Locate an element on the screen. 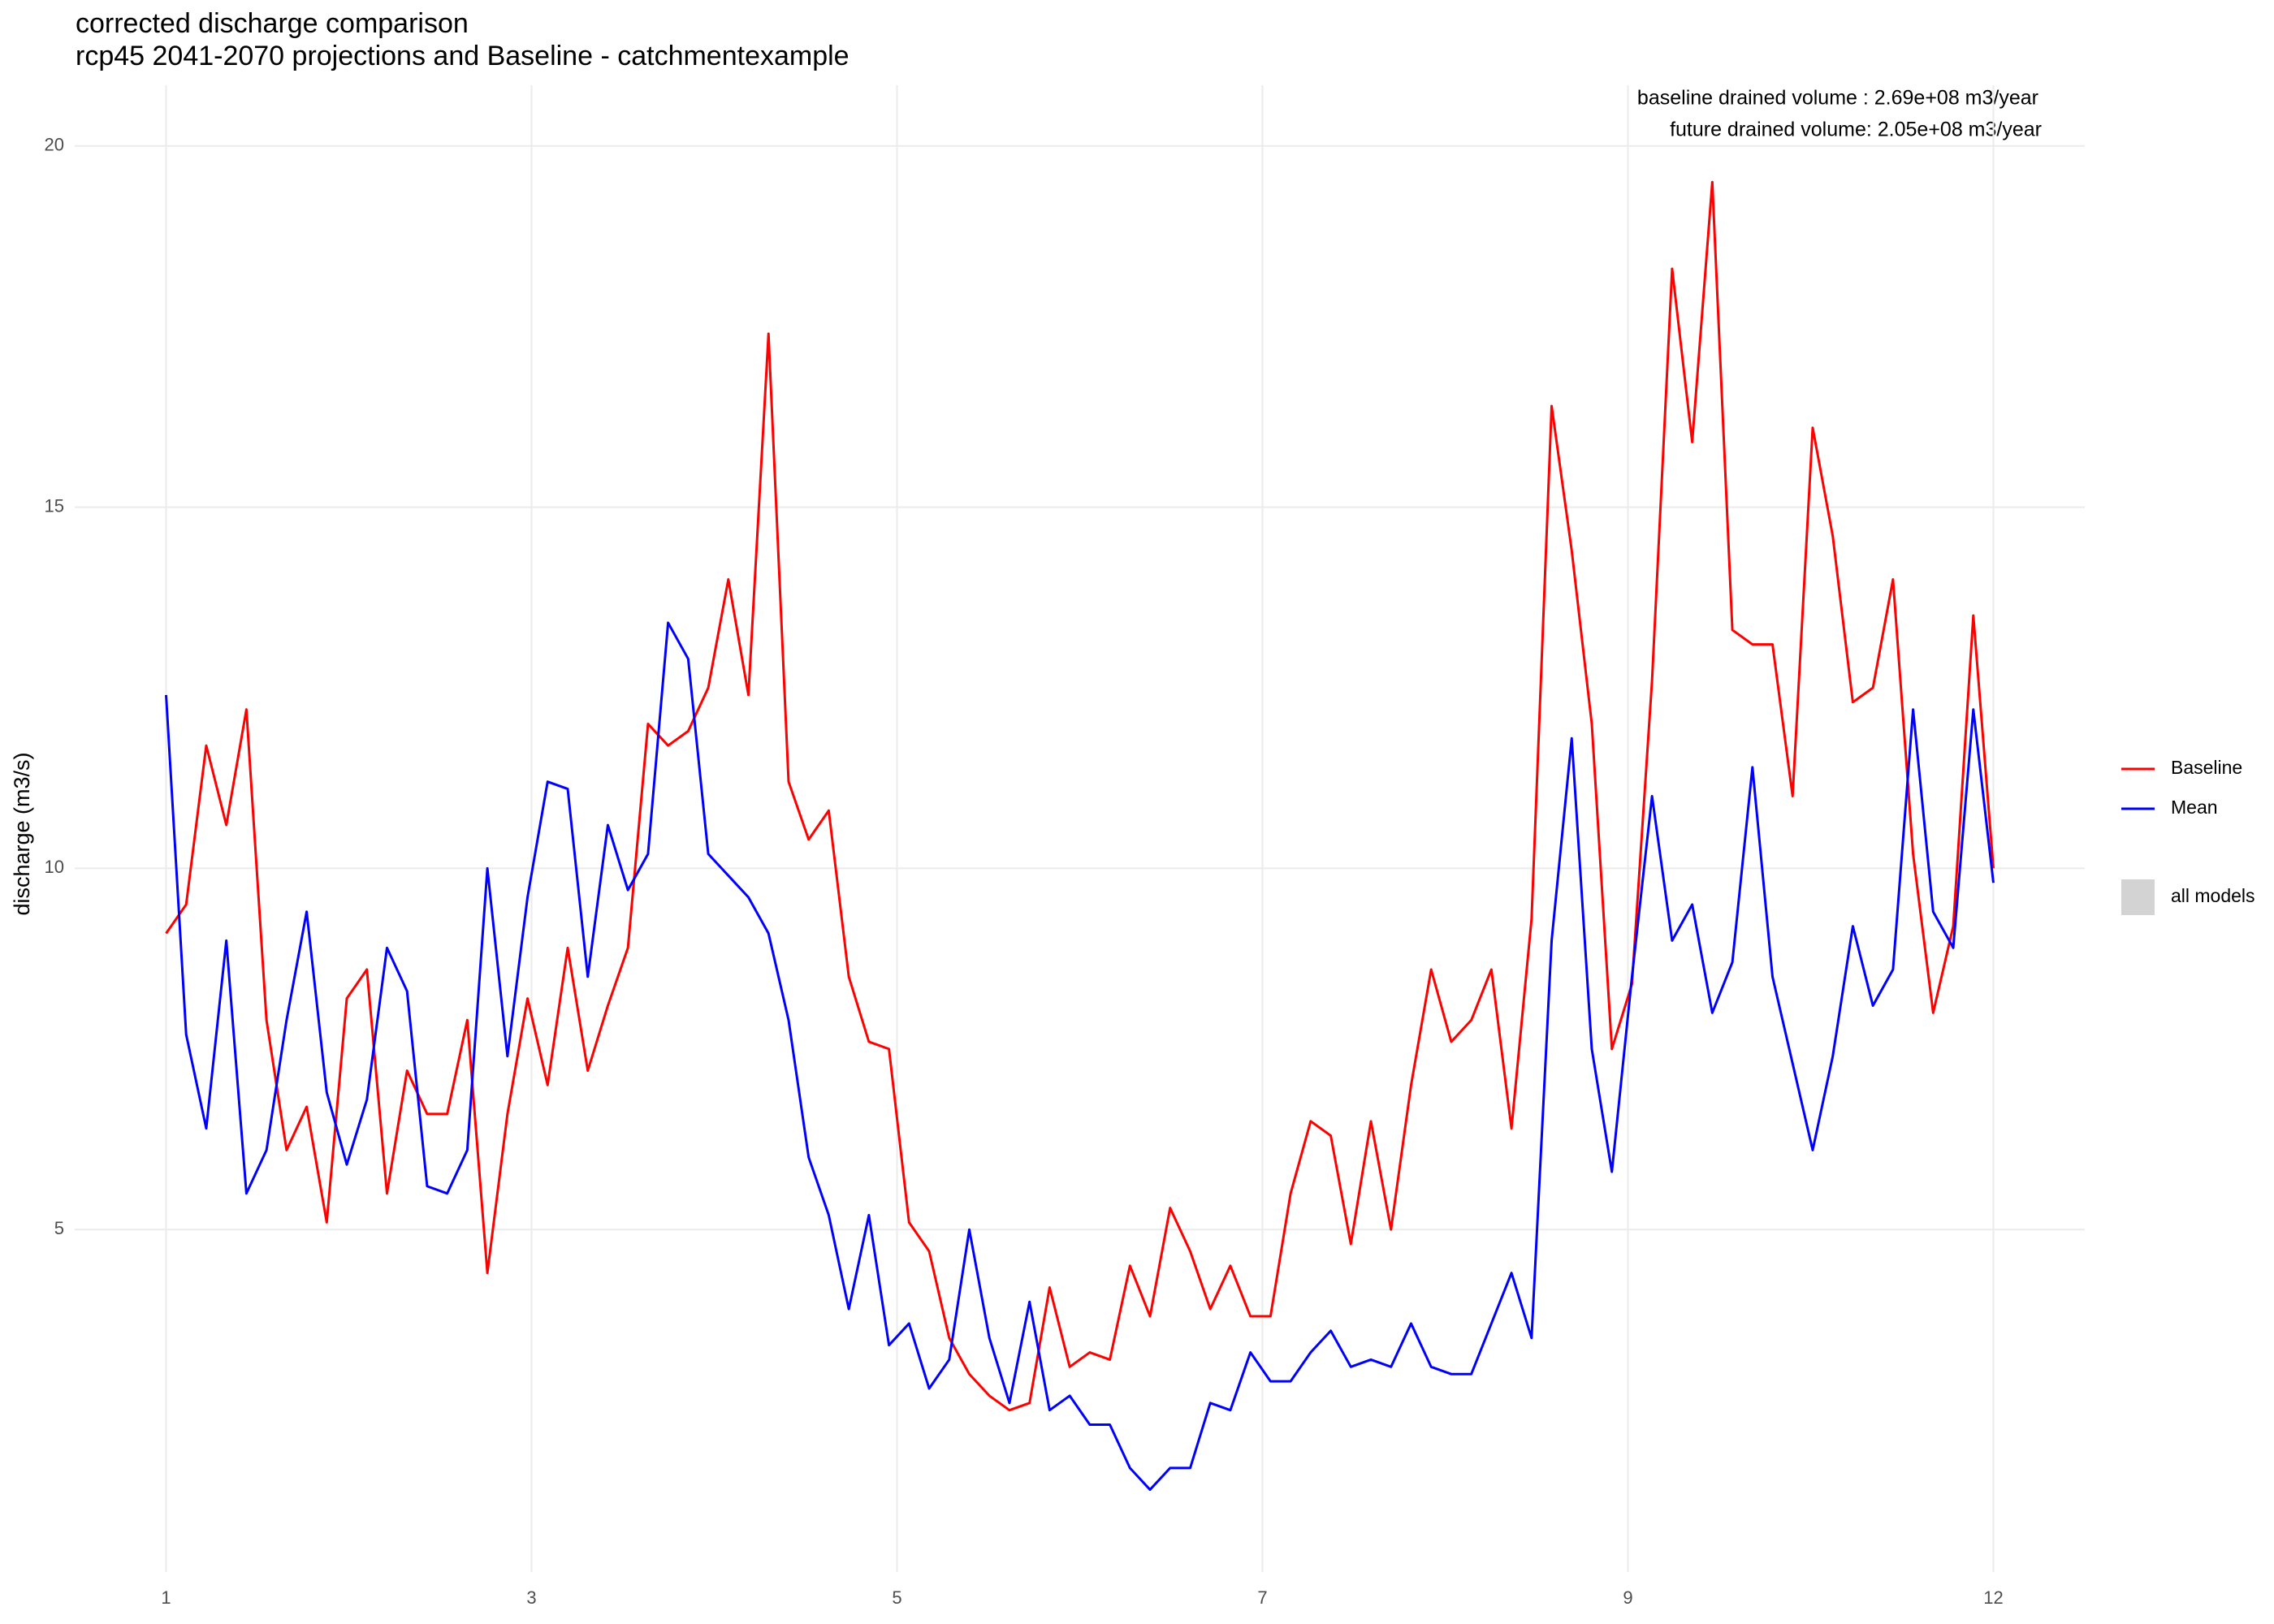 The image size is (2274, 1624). y-tick-label: 5 is located at coordinates (59, 1228).